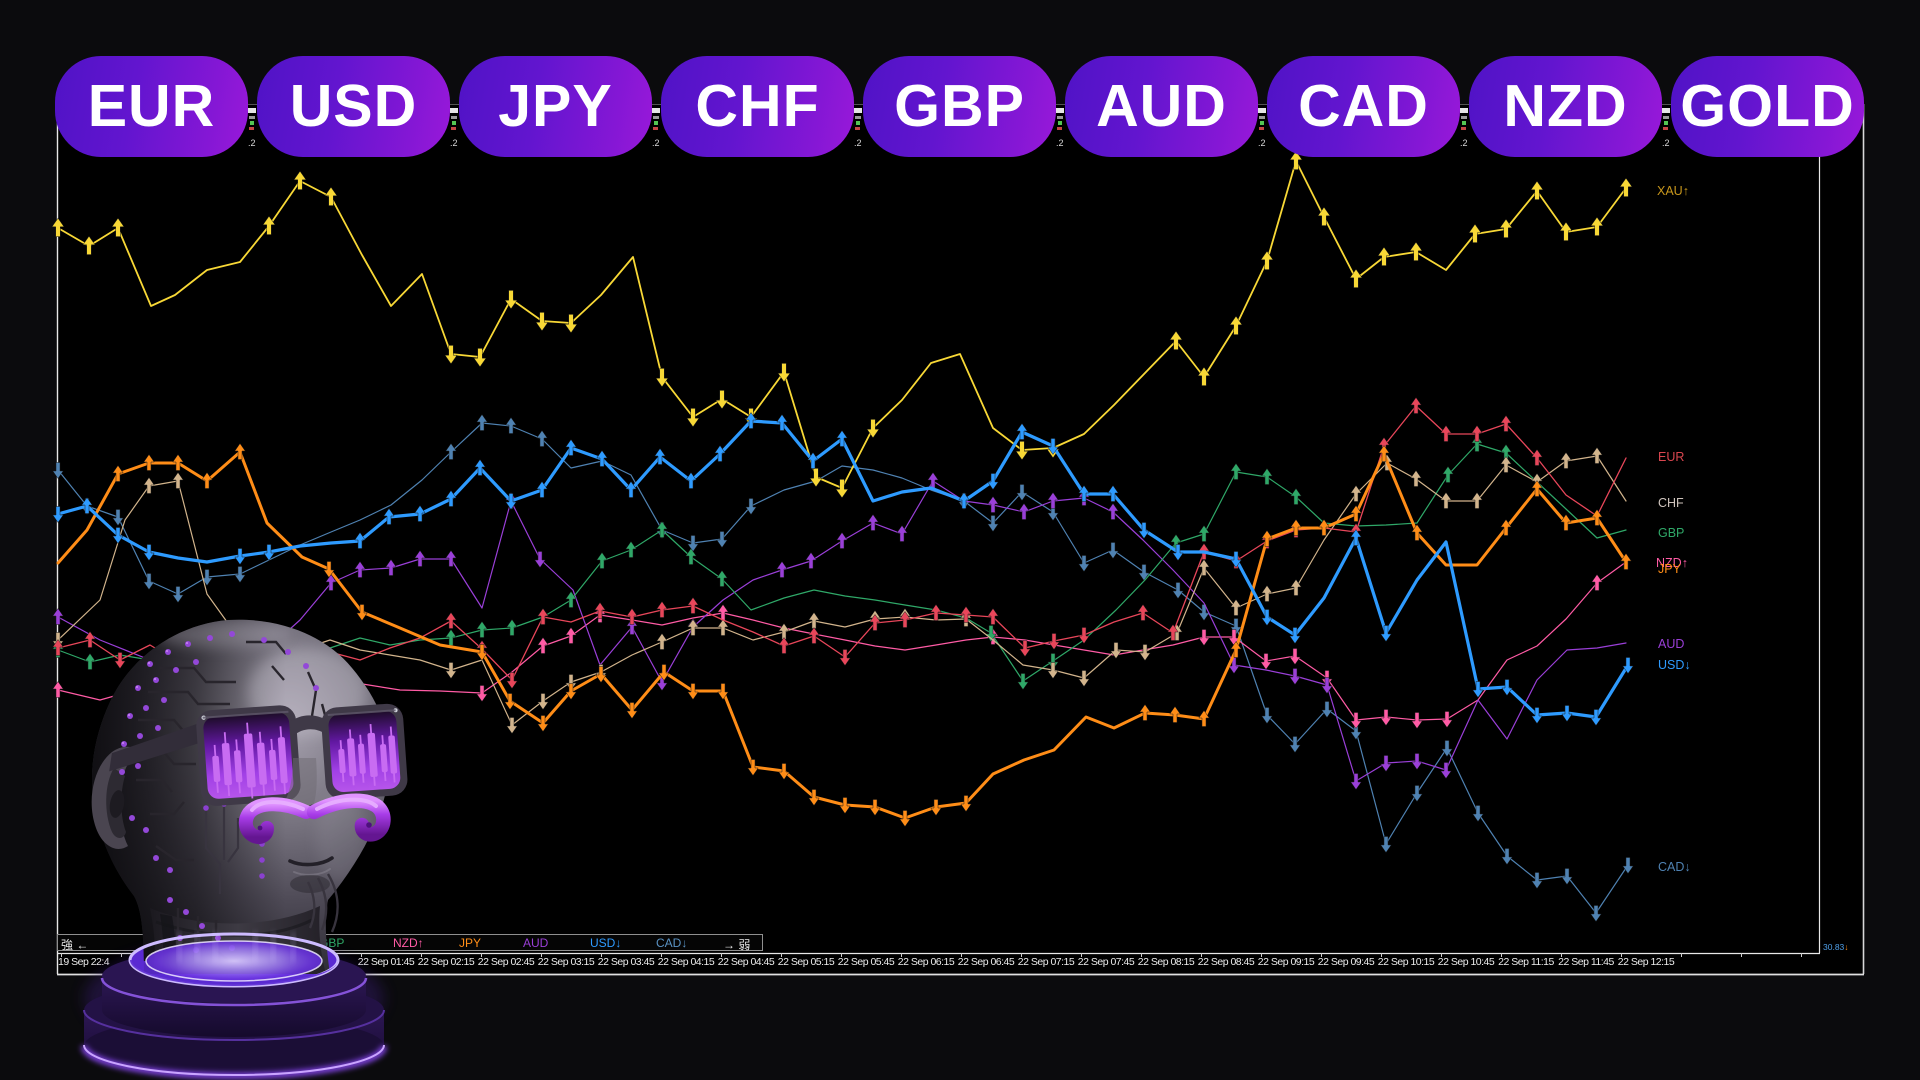 The width and height of the screenshot is (1920, 1080). Describe the element at coordinates (1671, 457) in the screenshot. I see `svg-text: EUR` at that location.